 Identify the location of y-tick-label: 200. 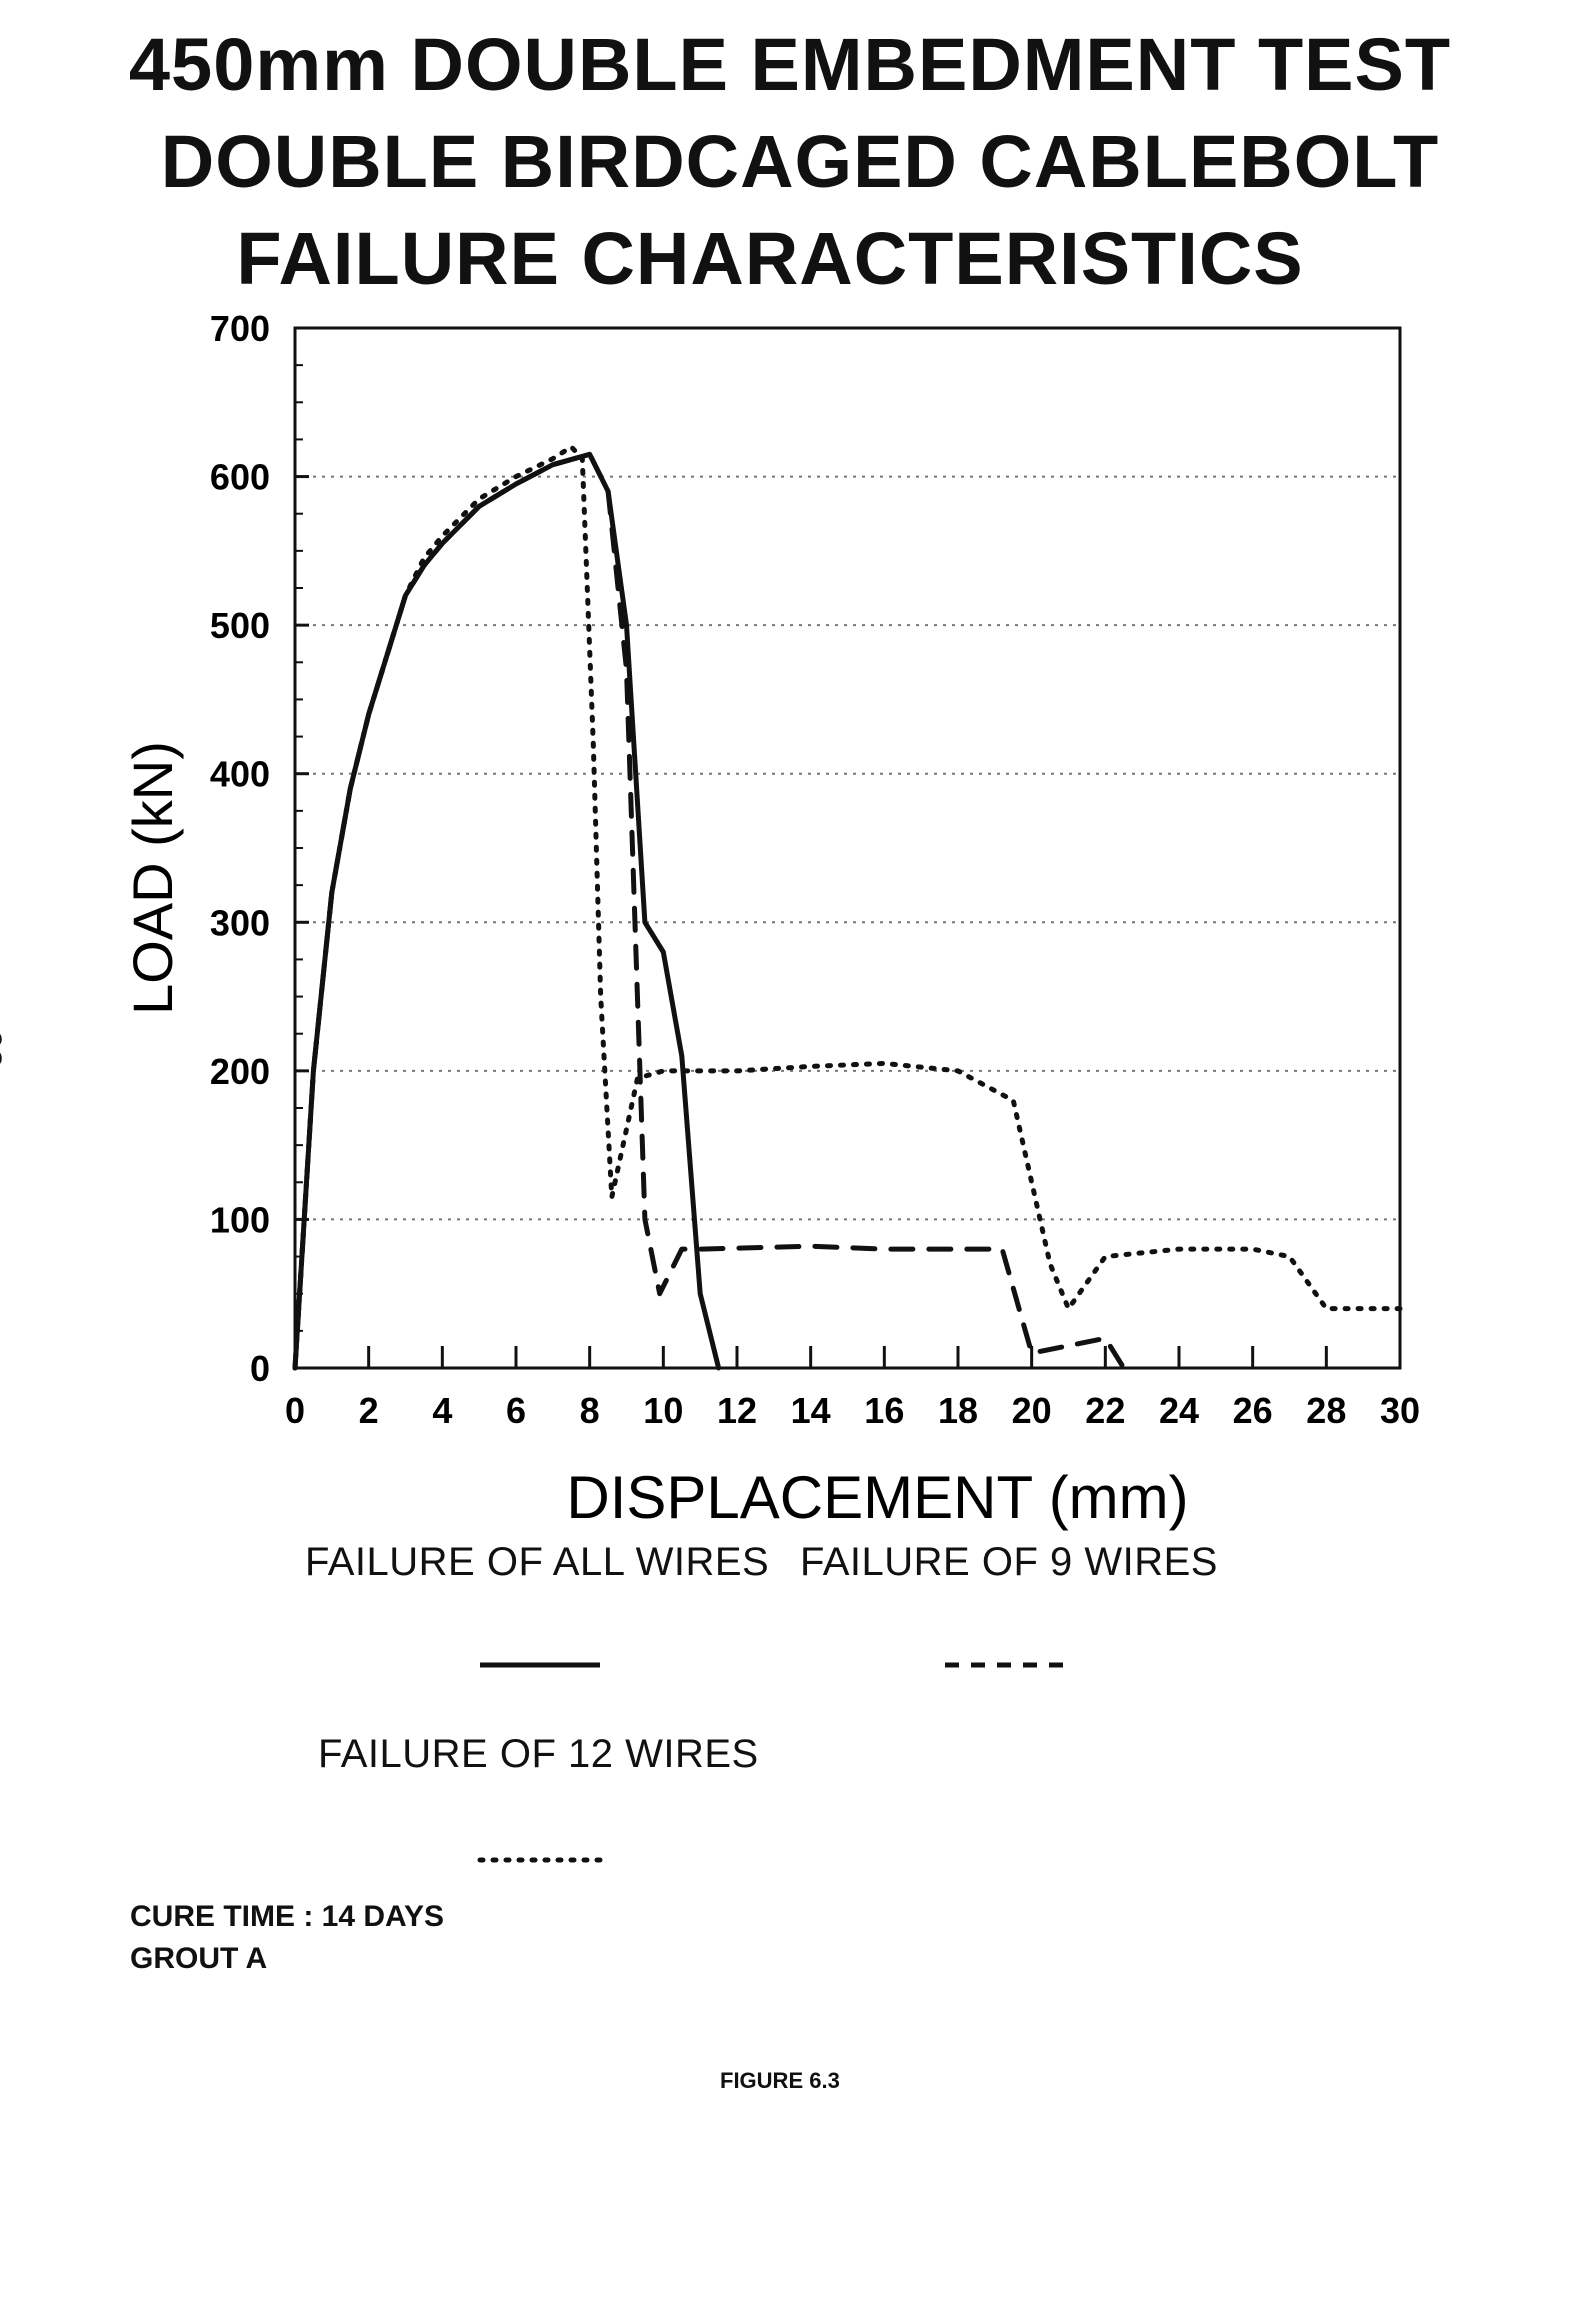
(240, 1071).